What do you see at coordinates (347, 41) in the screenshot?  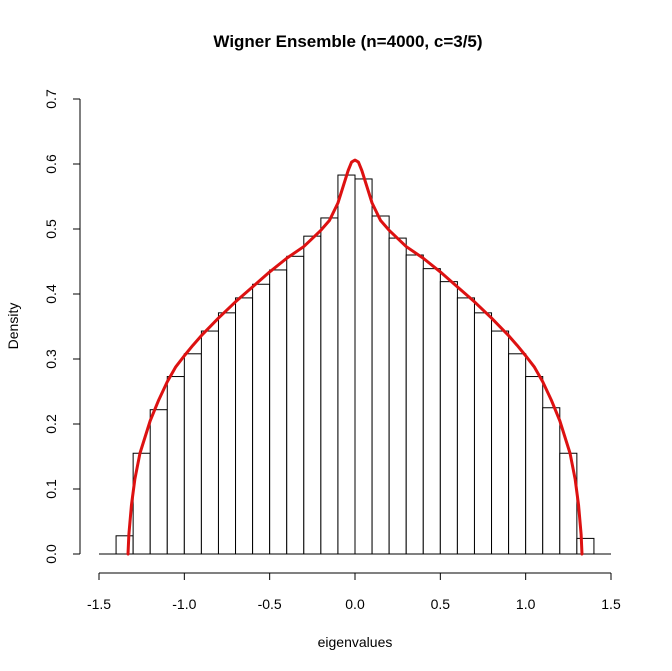 I see `chart-title: Wigner Ensemble (n=4000, c=3/5)` at bounding box center [347, 41].